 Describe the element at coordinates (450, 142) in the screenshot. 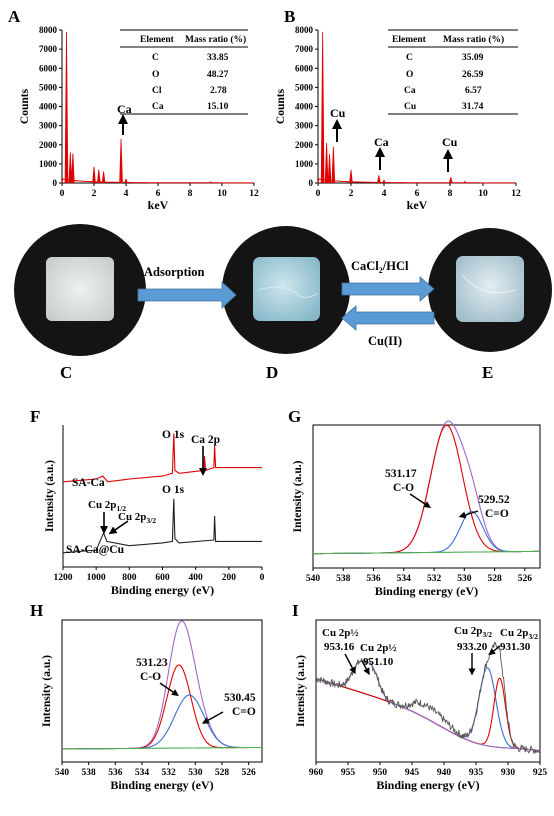

I see `annotation-cu: Cu` at that location.